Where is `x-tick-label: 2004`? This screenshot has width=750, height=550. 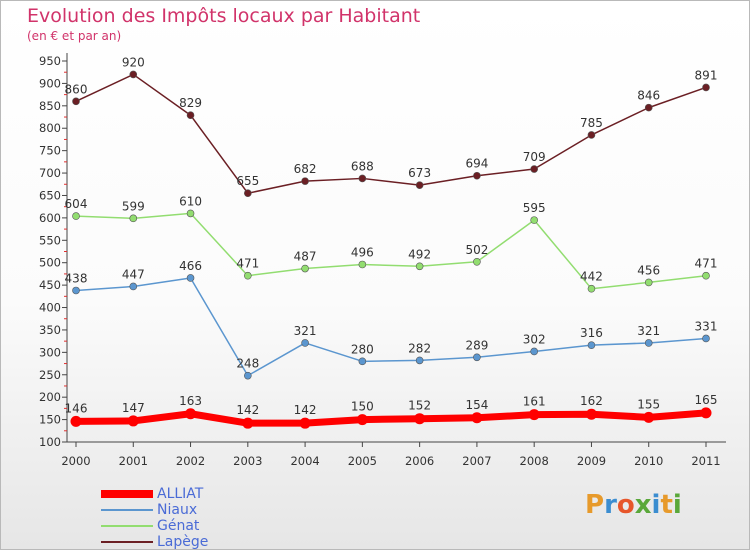
x-tick-label: 2004 is located at coordinates (304, 461).